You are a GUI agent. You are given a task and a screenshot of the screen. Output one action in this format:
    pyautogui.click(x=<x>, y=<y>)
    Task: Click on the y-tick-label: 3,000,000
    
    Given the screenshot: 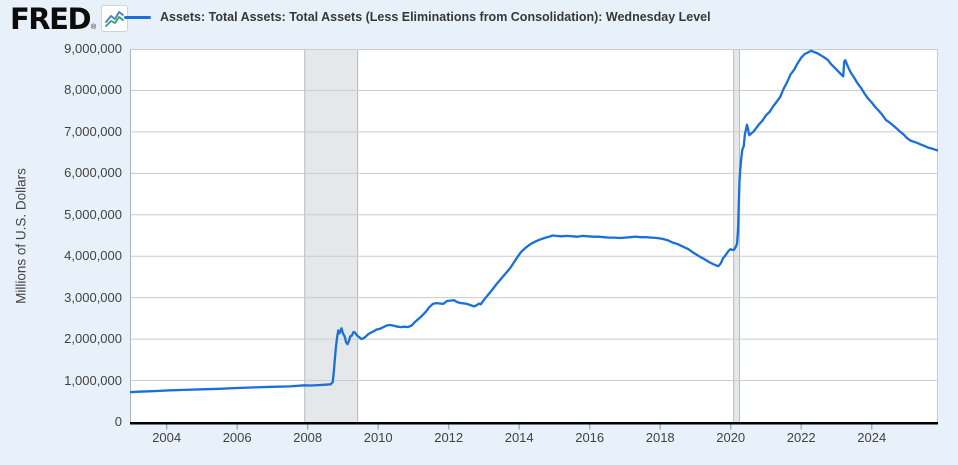 What is the action you would take?
    pyautogui.click(x=93, y=297)
    